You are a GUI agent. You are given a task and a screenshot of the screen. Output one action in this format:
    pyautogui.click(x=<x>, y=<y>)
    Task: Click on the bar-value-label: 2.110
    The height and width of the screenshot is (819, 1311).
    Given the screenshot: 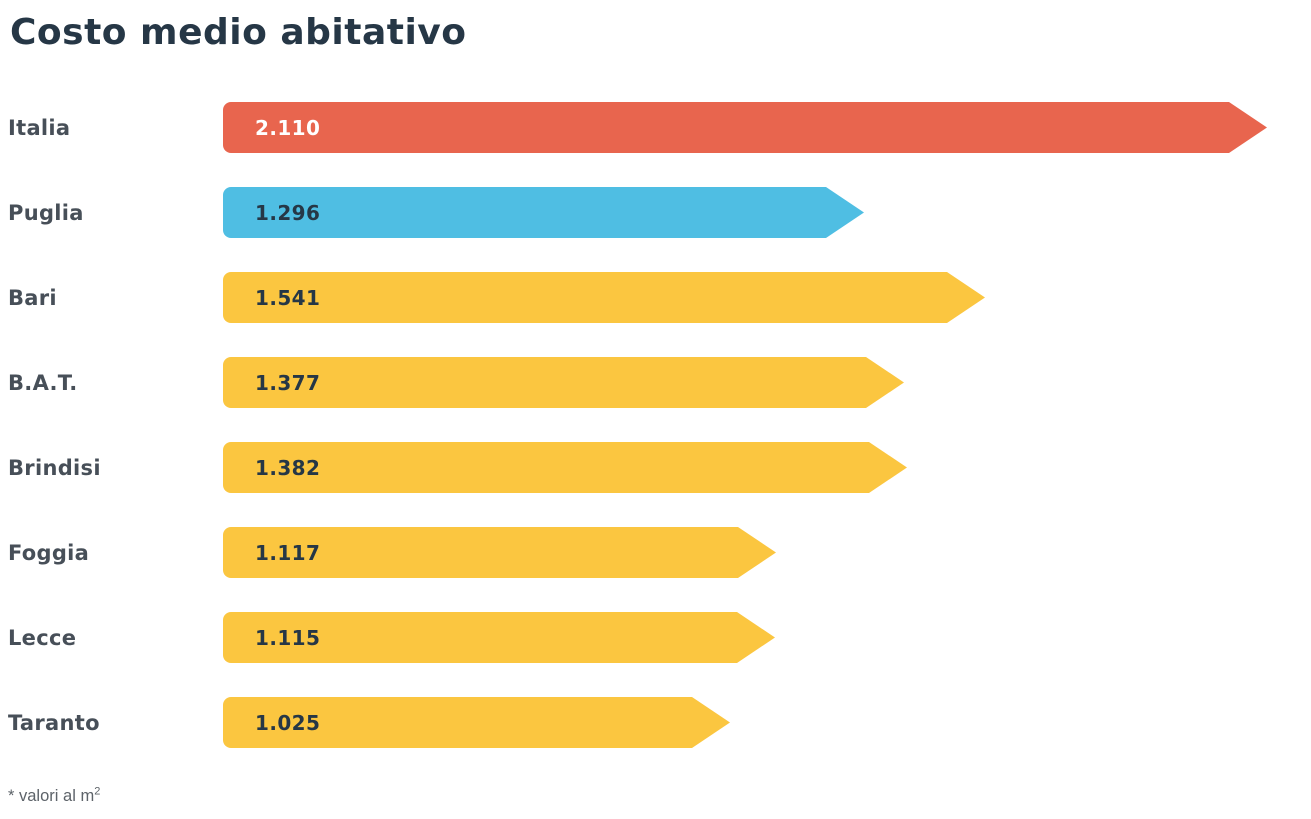 What is the action you would take?
    pyautogui.click(x=288, y=127)
    